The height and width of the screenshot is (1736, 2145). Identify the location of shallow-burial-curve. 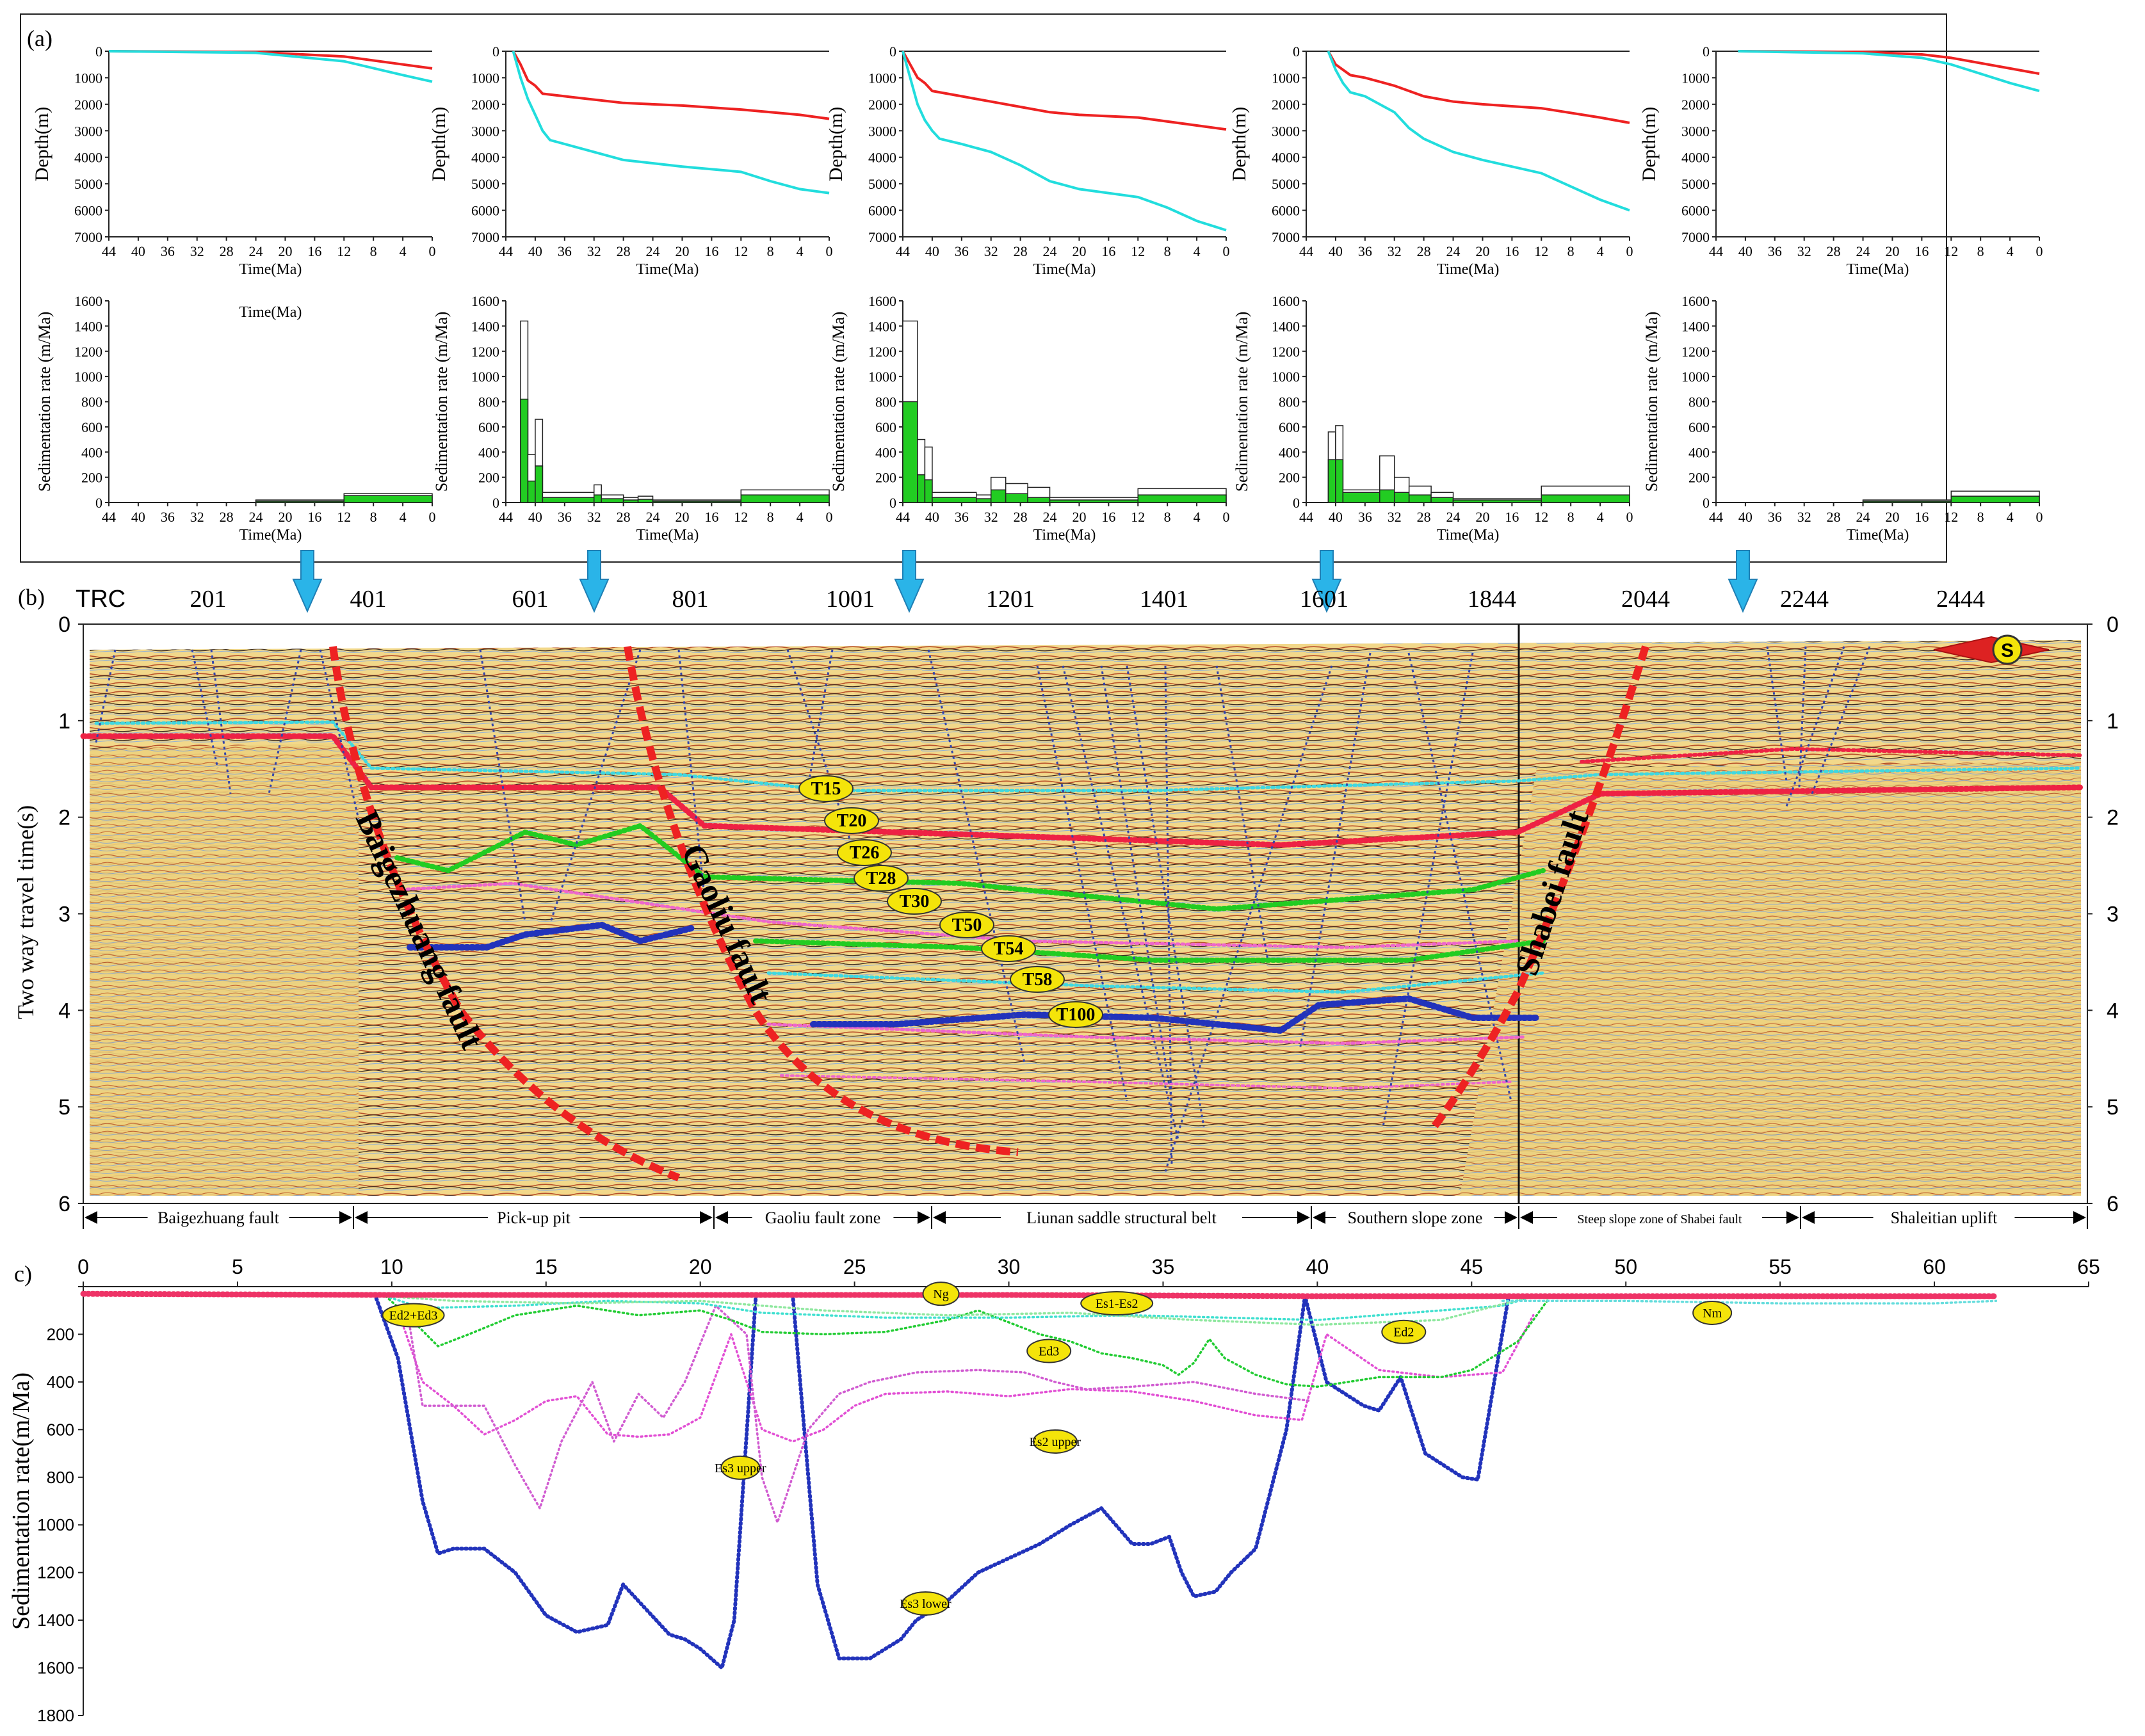
(671, 85).